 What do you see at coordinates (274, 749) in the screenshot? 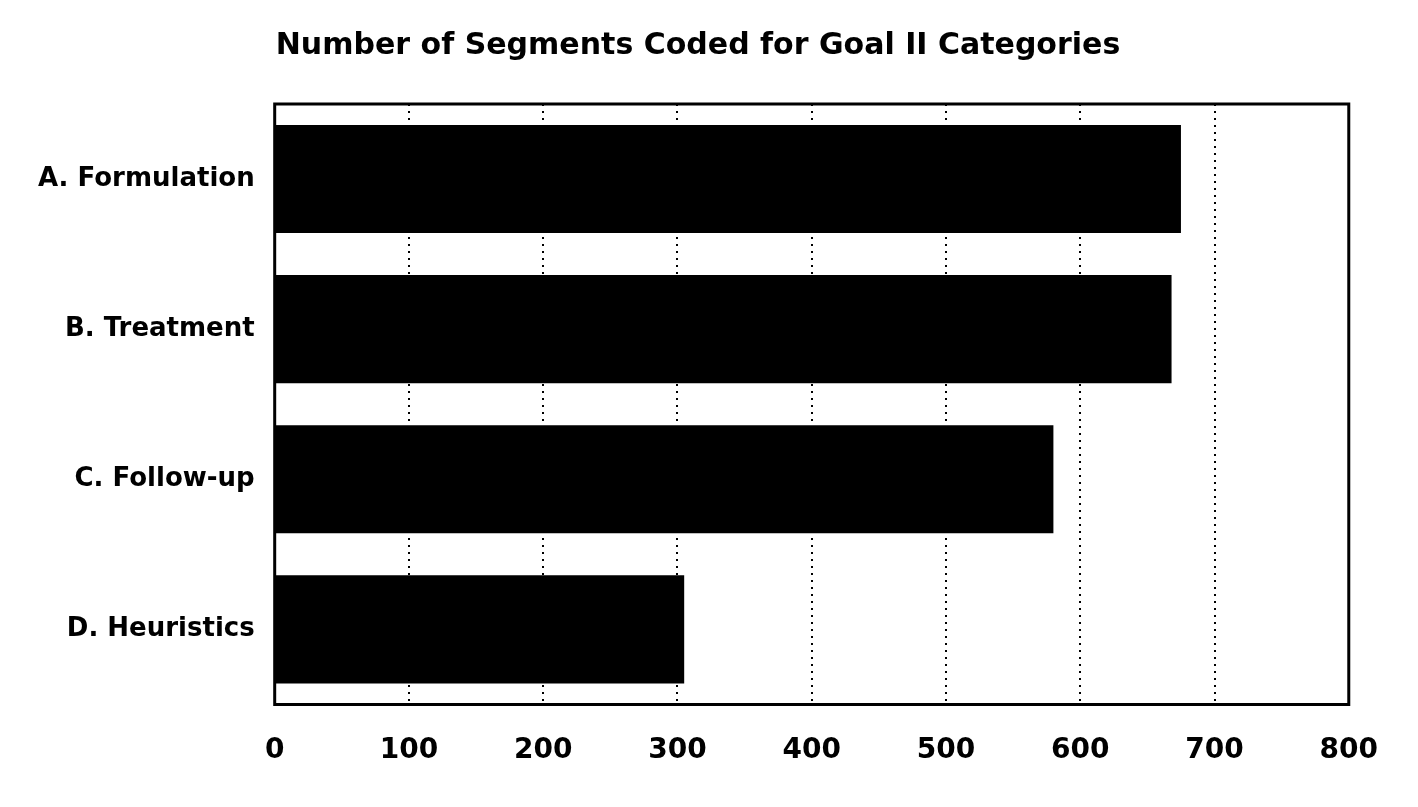
I see `x-tick-label: 0` at bounding box center [274, 749].